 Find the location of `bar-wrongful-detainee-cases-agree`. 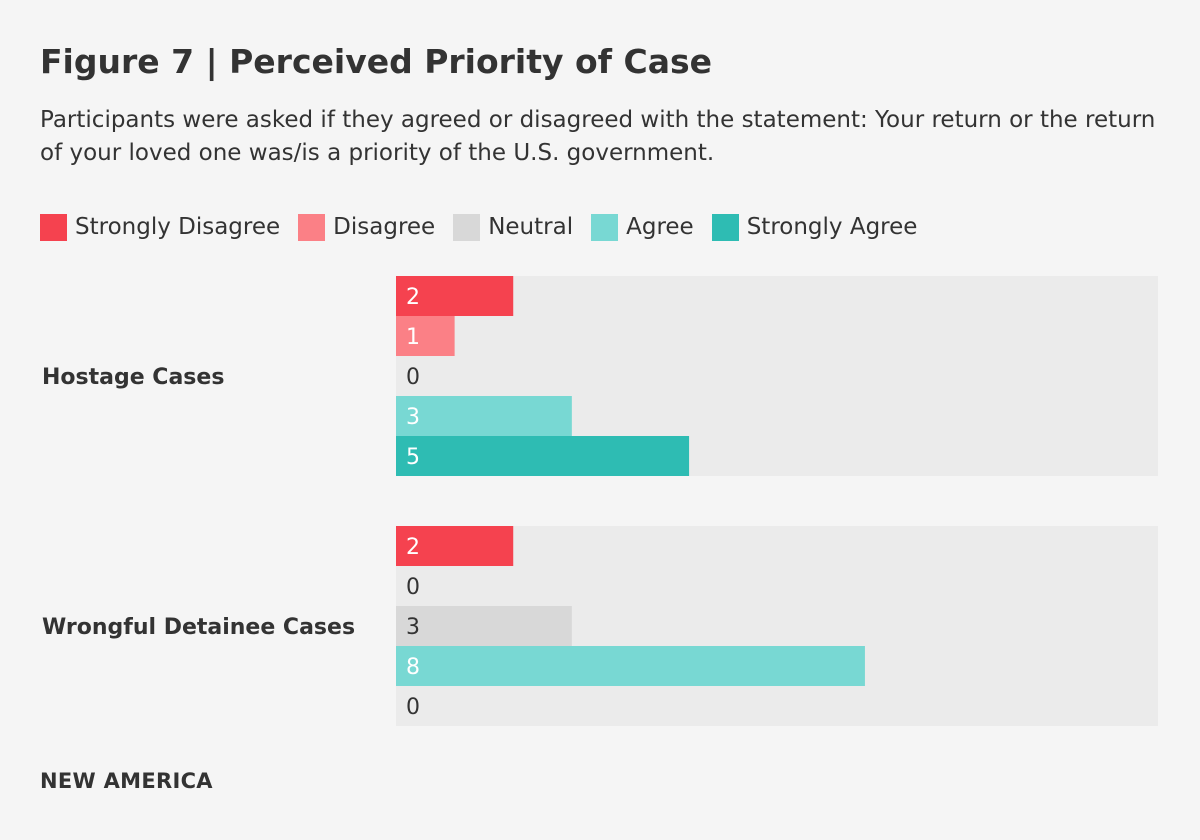

bar-wrongful-detainee-cases-agree is located at coordinates (630, 666).